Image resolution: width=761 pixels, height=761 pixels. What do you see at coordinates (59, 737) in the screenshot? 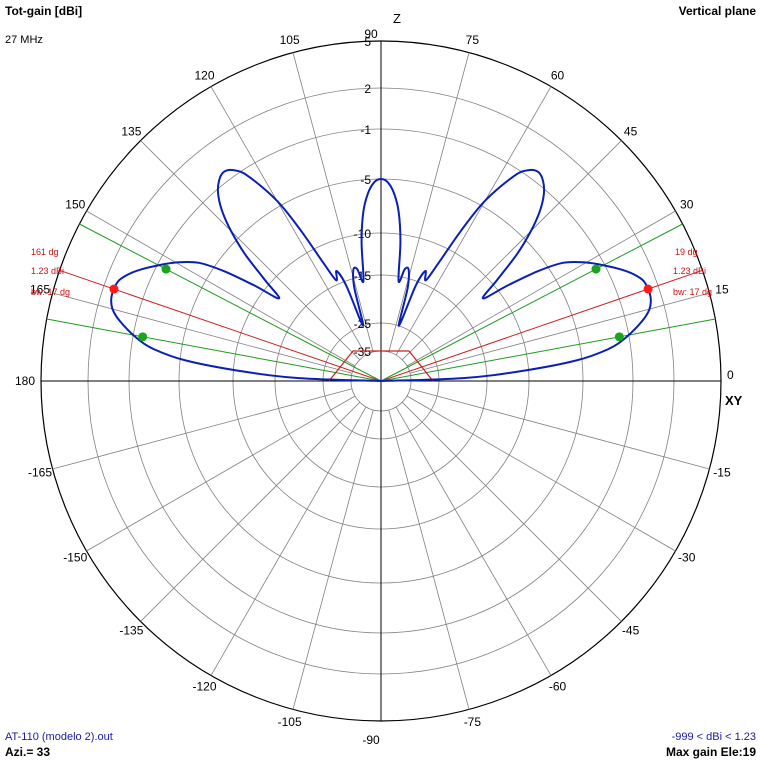
I see `file-name: AT-110 (modelo 2).out` at bounding box center [59, 737].